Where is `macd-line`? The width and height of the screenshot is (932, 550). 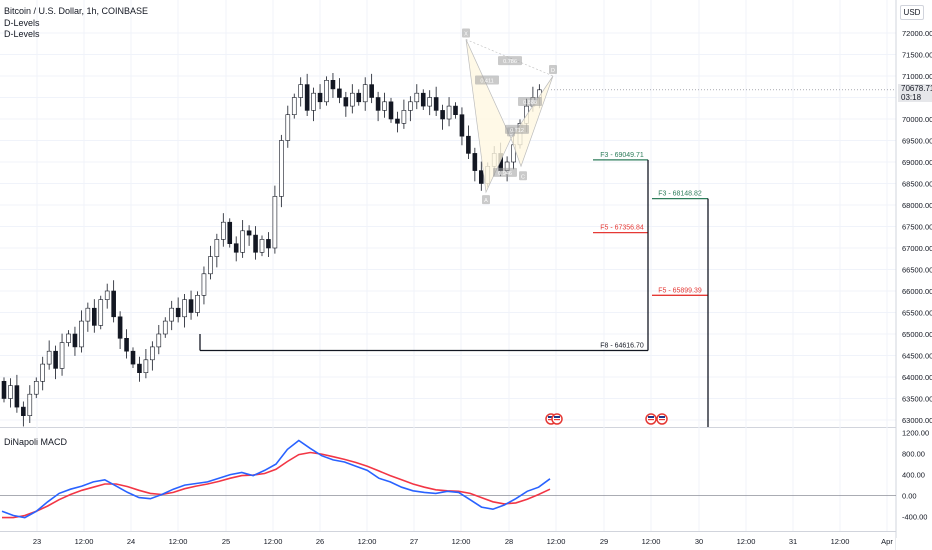 macd-line is located at coordinates (276, 479).